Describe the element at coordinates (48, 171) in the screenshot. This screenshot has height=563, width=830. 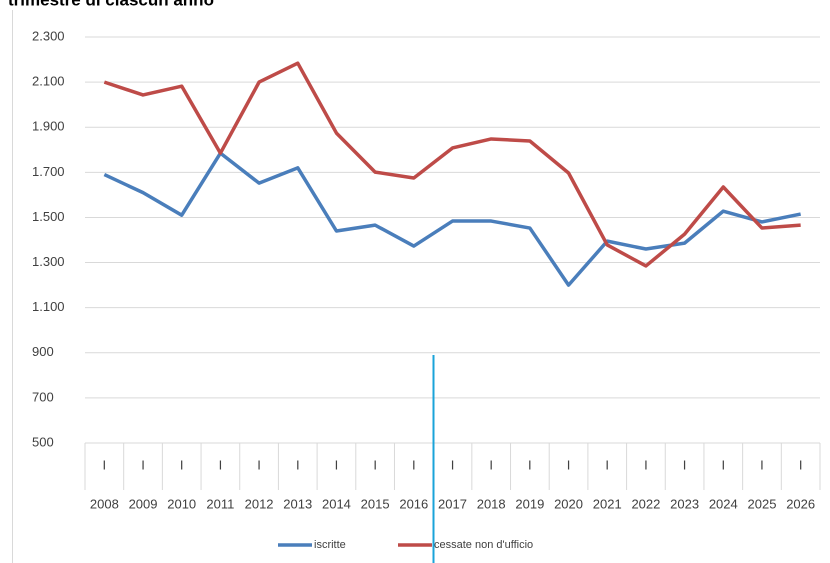
I see `y-tick-label: 1.700` at that location.